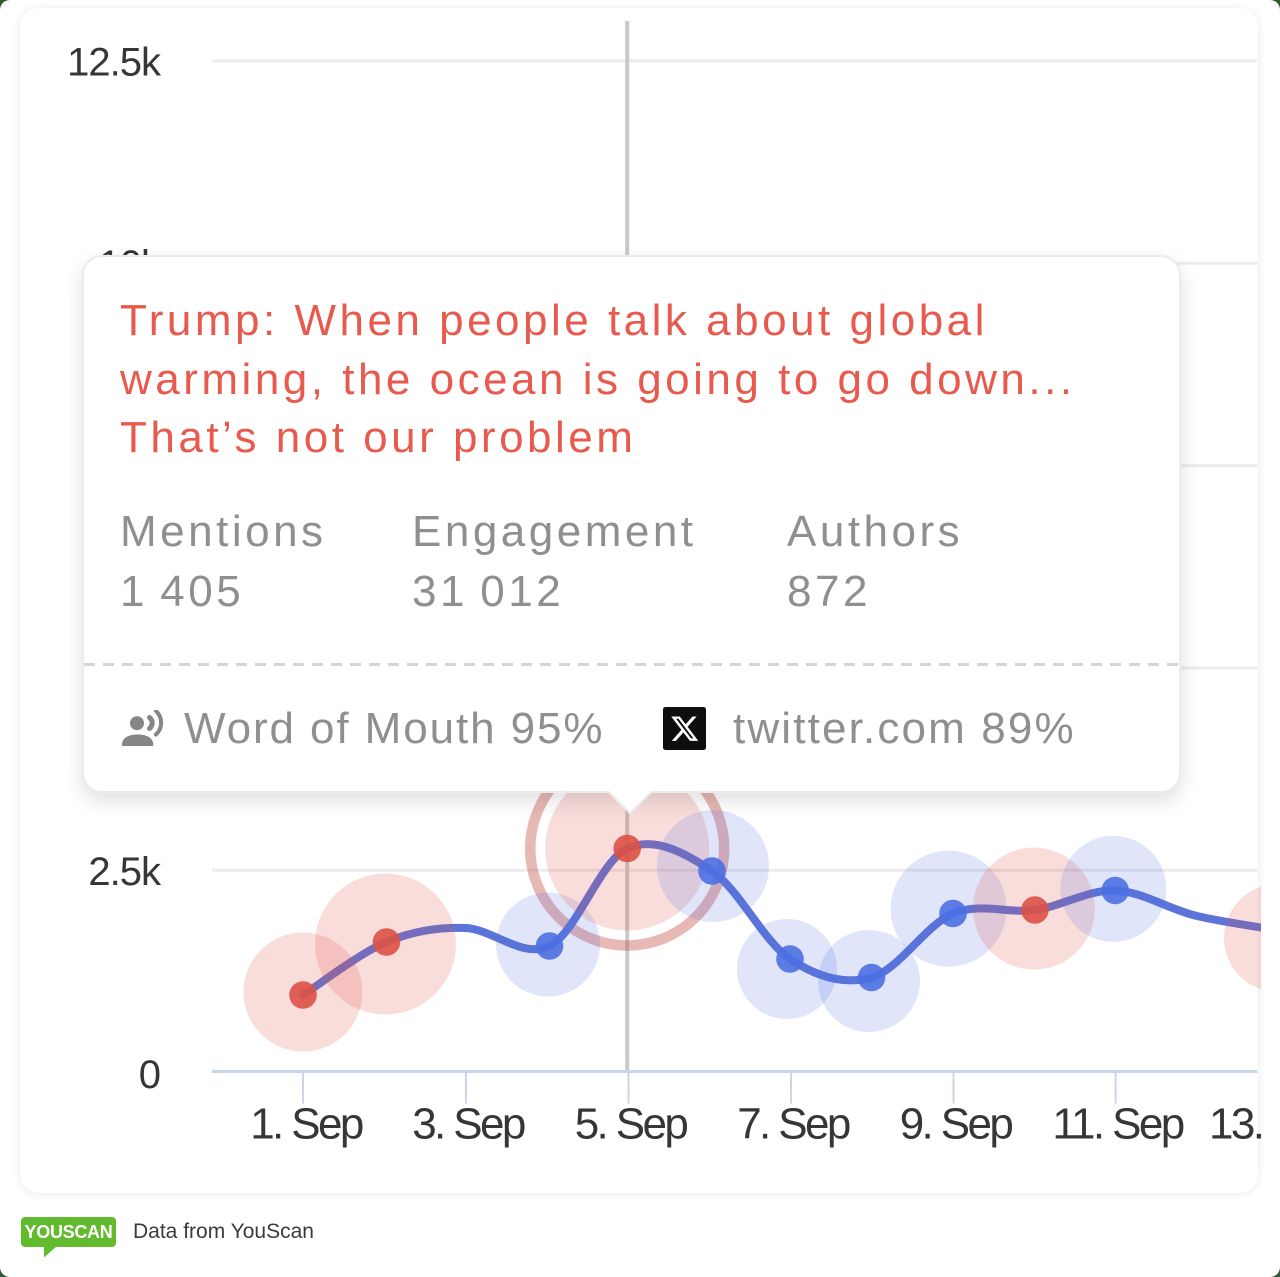 The image size is (1280, 1277). Describe the element at coordinates (149, 1075) in the screenshot. I see `svg-text: 0` at that location.